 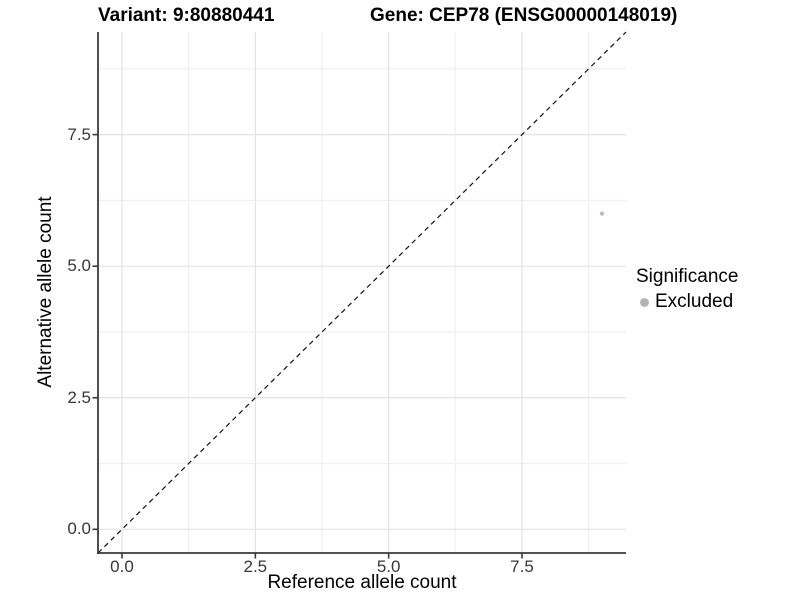 I want to click on legend-item-excluded: Excluded, so click(x=687, y=302).